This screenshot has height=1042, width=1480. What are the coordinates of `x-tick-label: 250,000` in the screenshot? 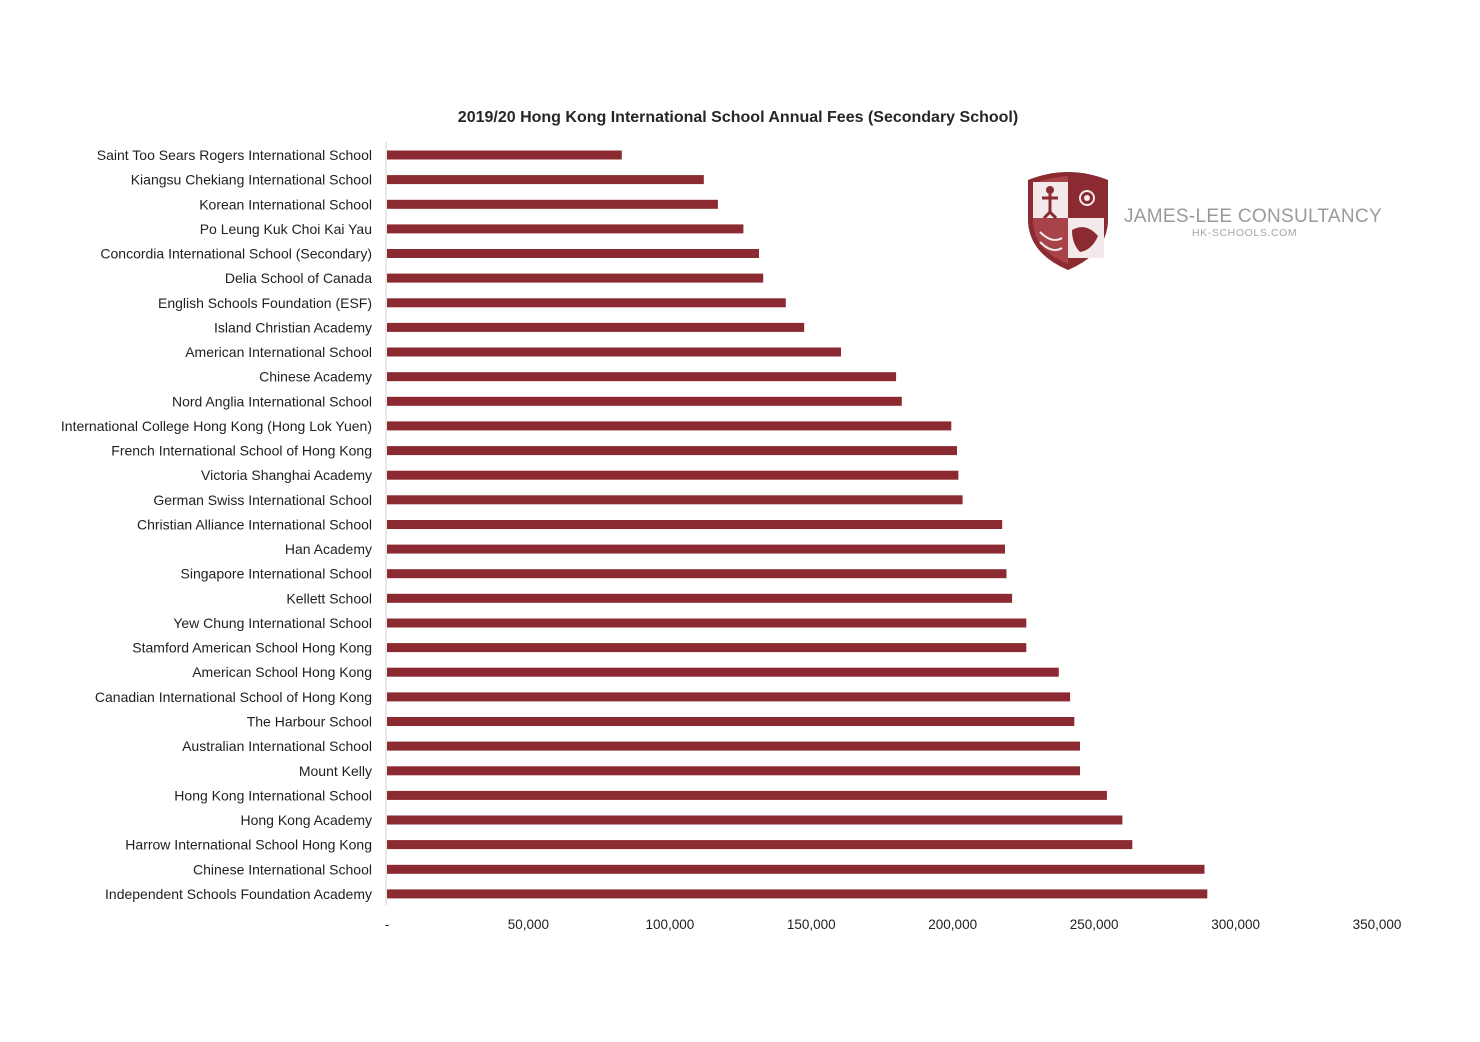 It's located at (1094, 924).